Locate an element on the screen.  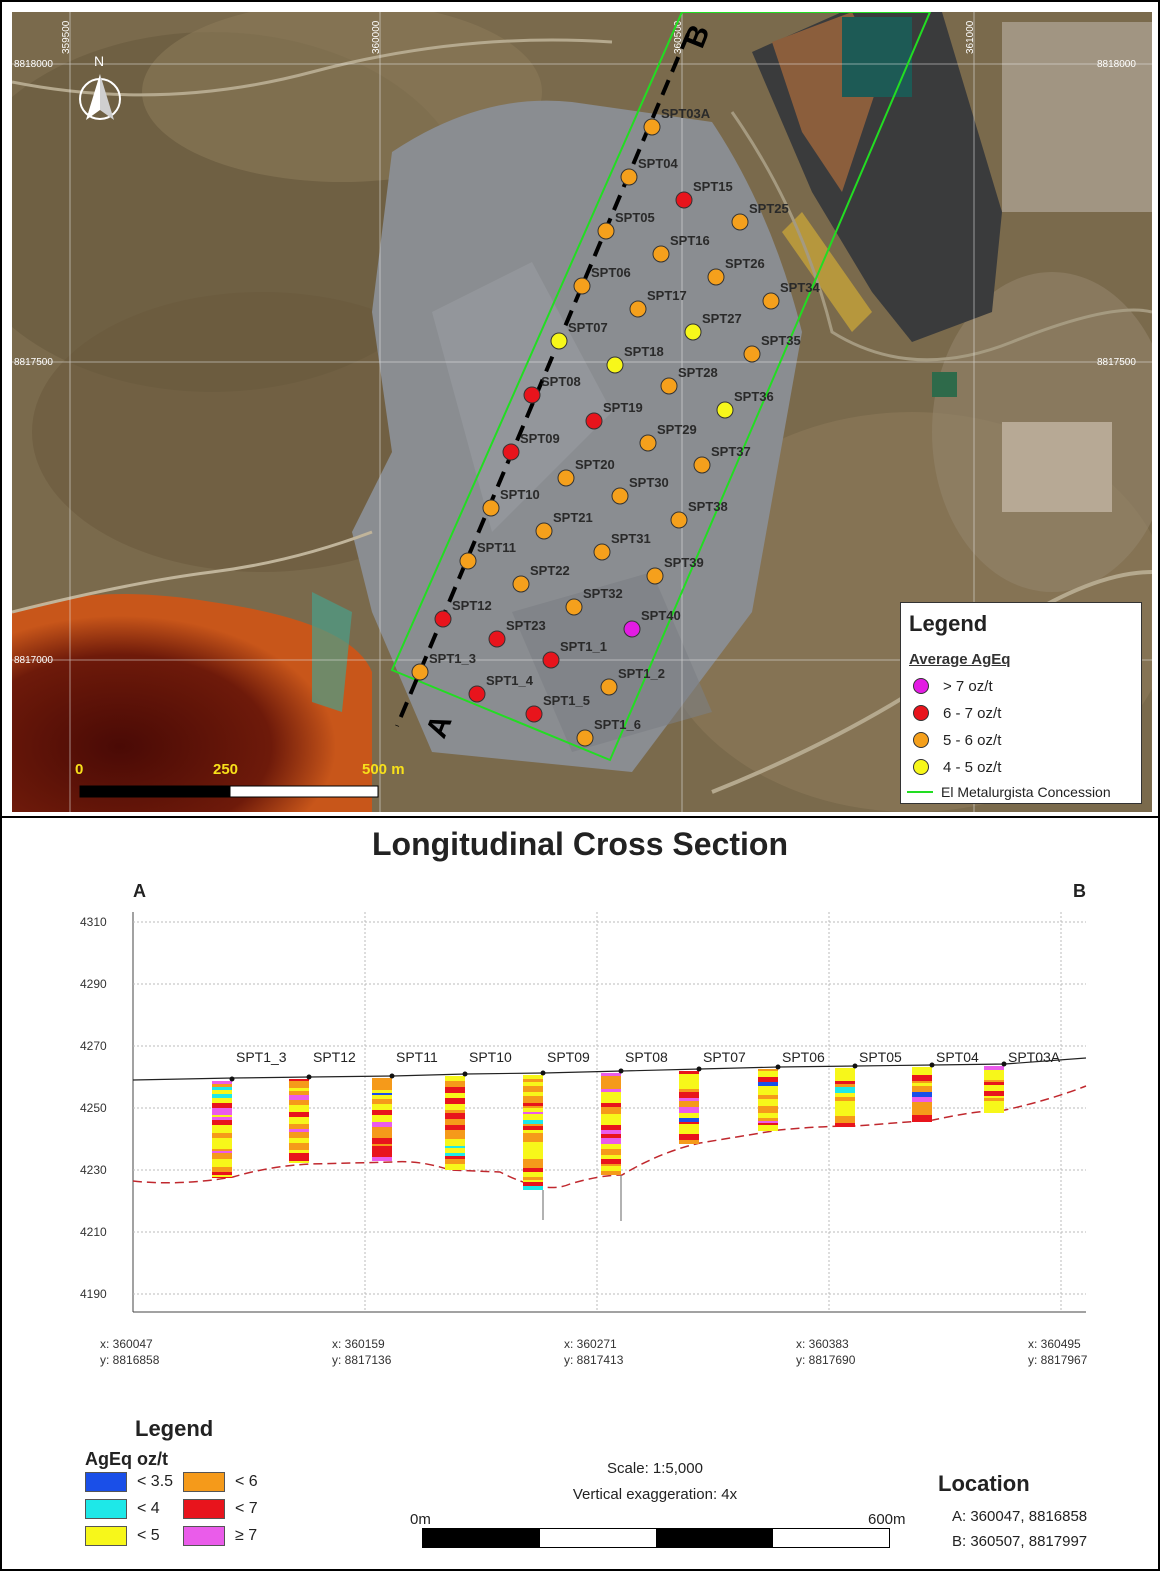
sample-point-spt05 is located at coordinates (606, 231).